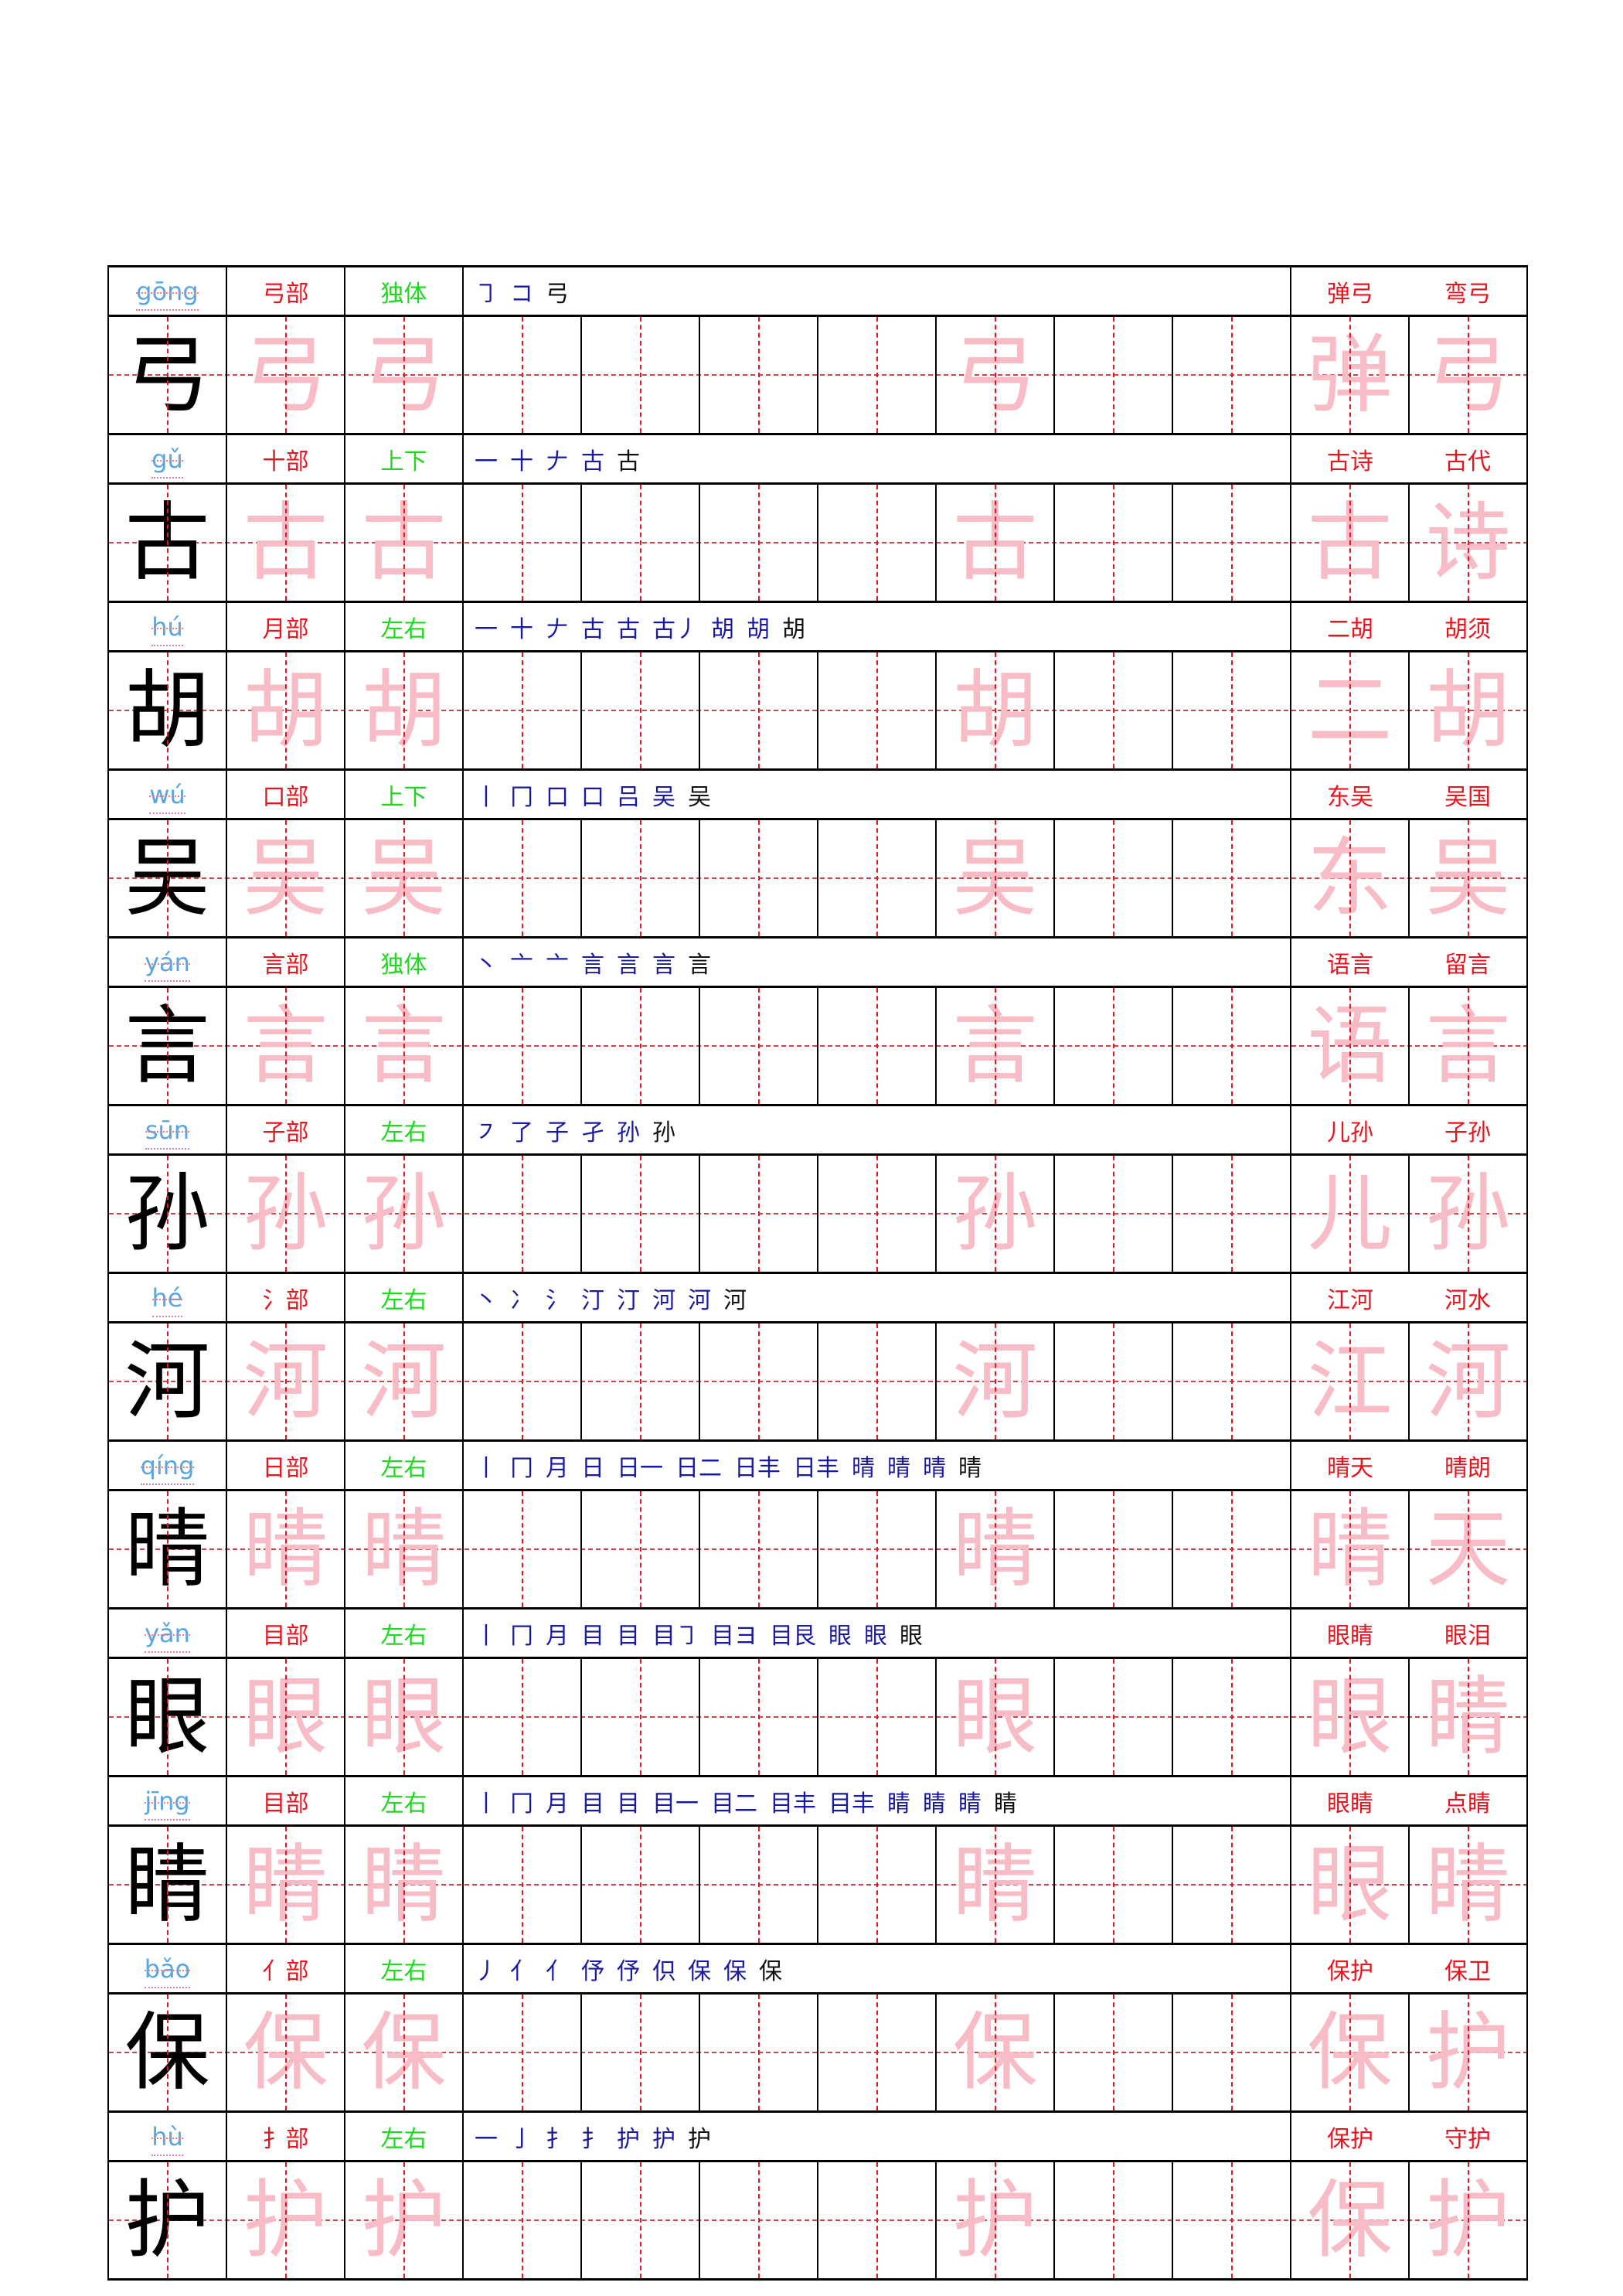  Describe the element at coordinates (1350, 294) in the screenshot. I see `example-word: 弹弓` at that location.